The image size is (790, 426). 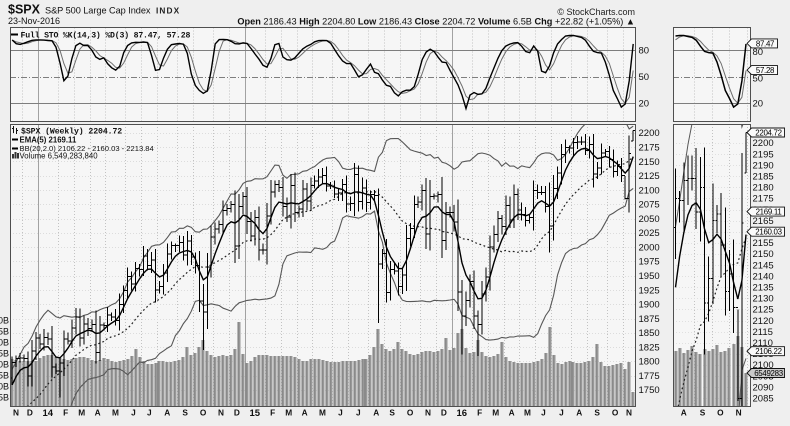 What do you see at coordinates (763, 165) in the screenshot?
I see `svg-text: 2190` at bounding box center [763, 165].